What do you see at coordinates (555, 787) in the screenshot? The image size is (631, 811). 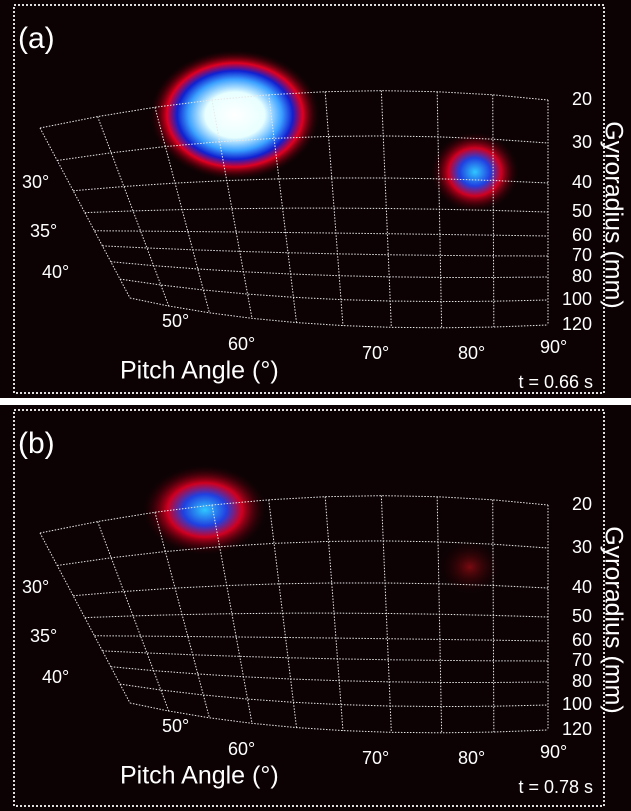 I see `timestamp: t = 0.78 s` at bounding box center [555, 787].